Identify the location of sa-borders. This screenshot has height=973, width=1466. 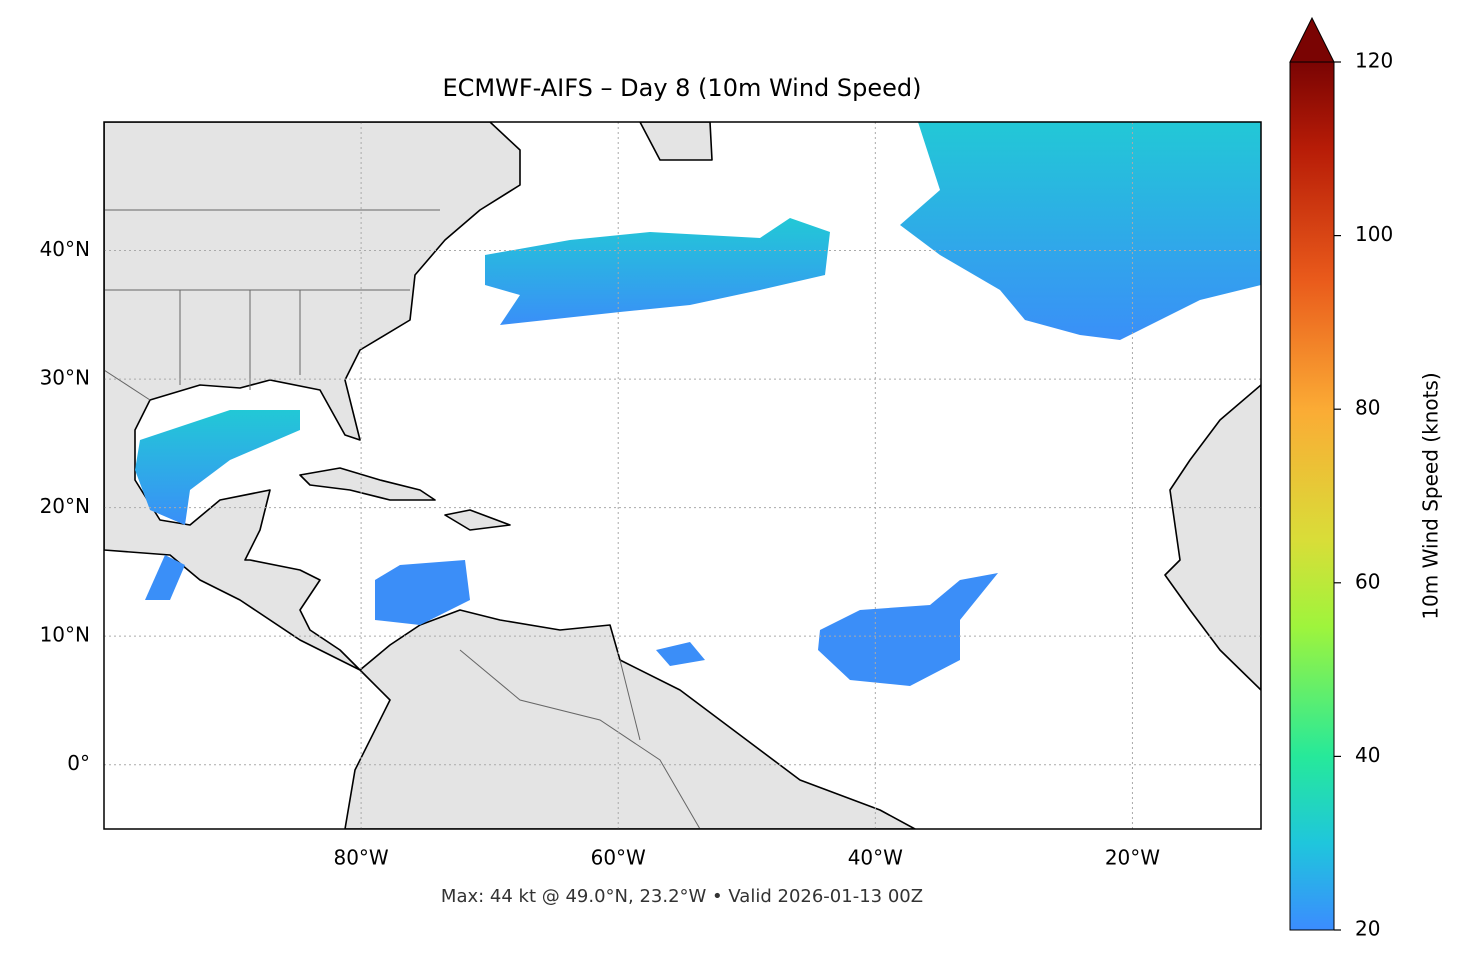
(580, 739).